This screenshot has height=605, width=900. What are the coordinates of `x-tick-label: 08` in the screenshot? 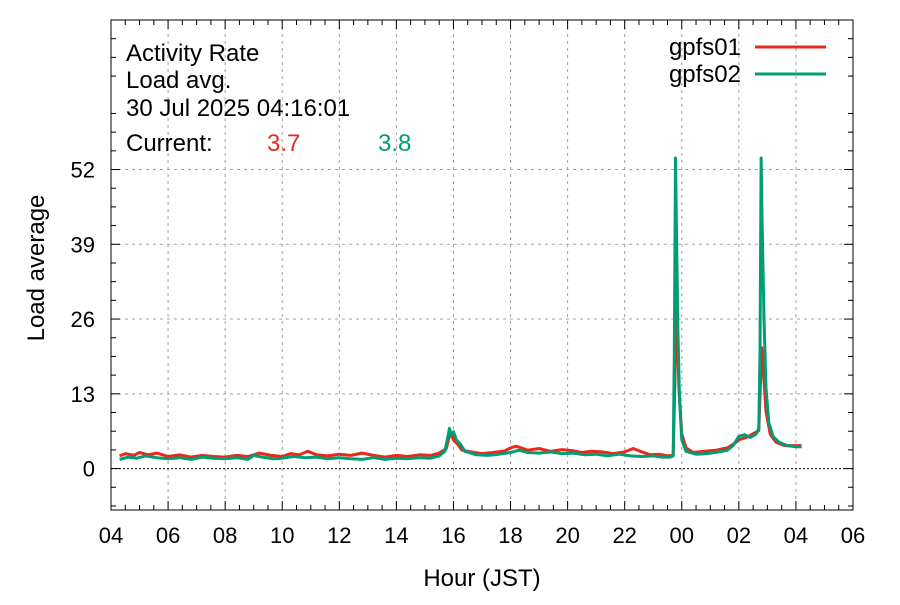 It's located at (225, 535).